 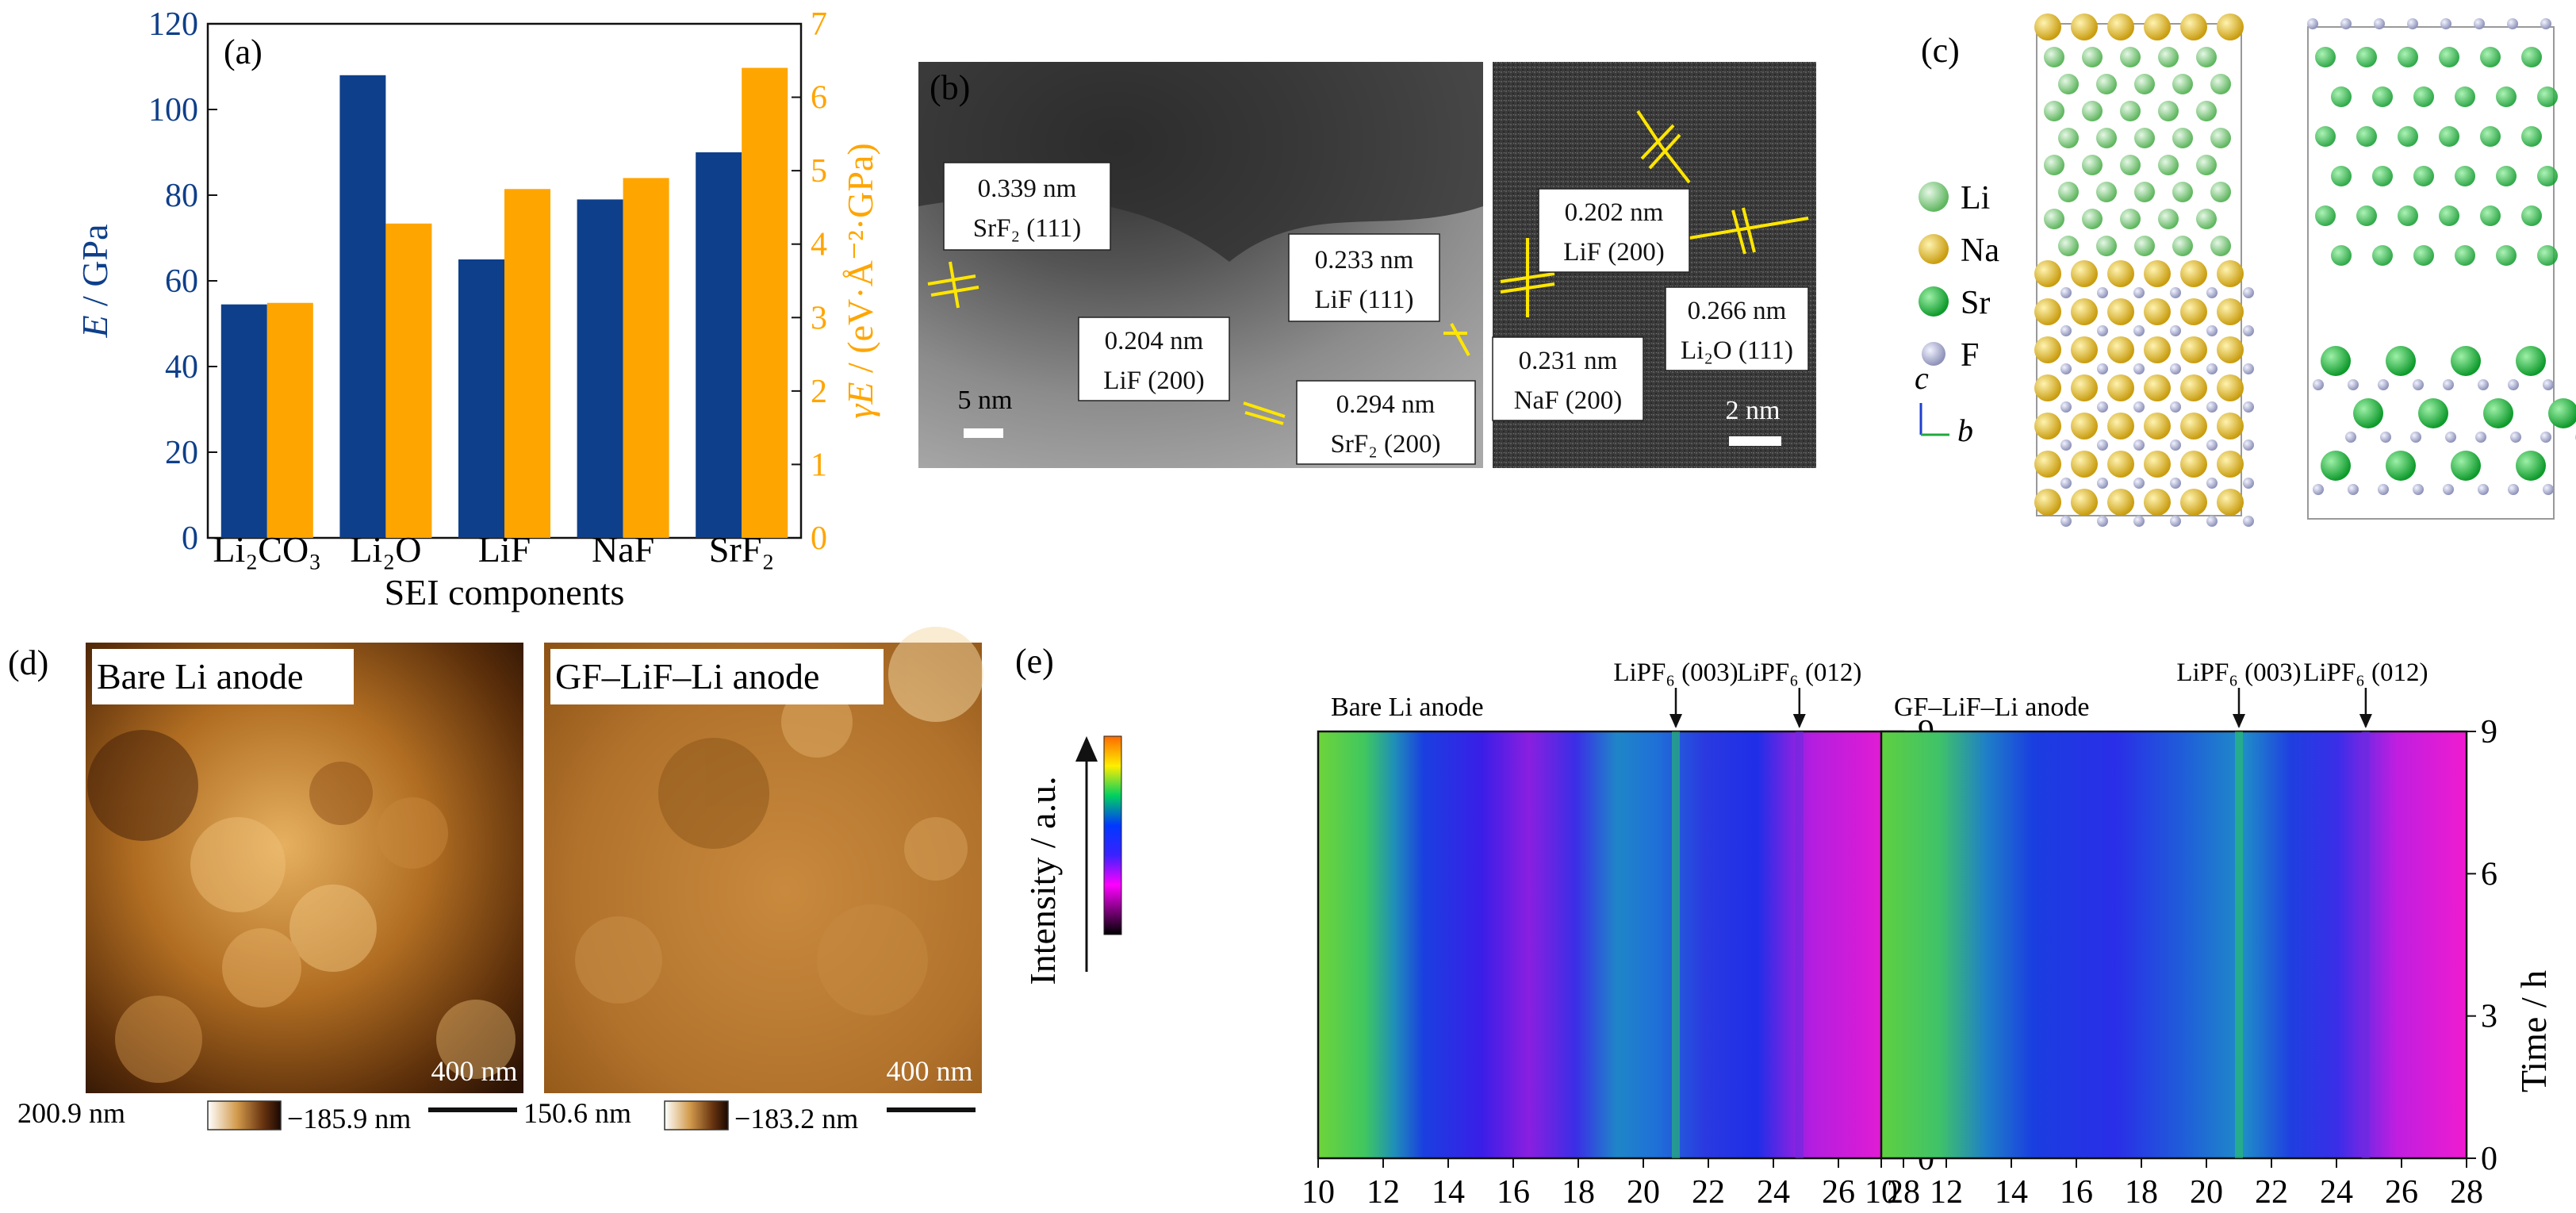 What do you see at coordinates (71, 1113) in the screenshot?
I see `afm-bare-max: 200.9 nm` at bounding box center [71, 1113].